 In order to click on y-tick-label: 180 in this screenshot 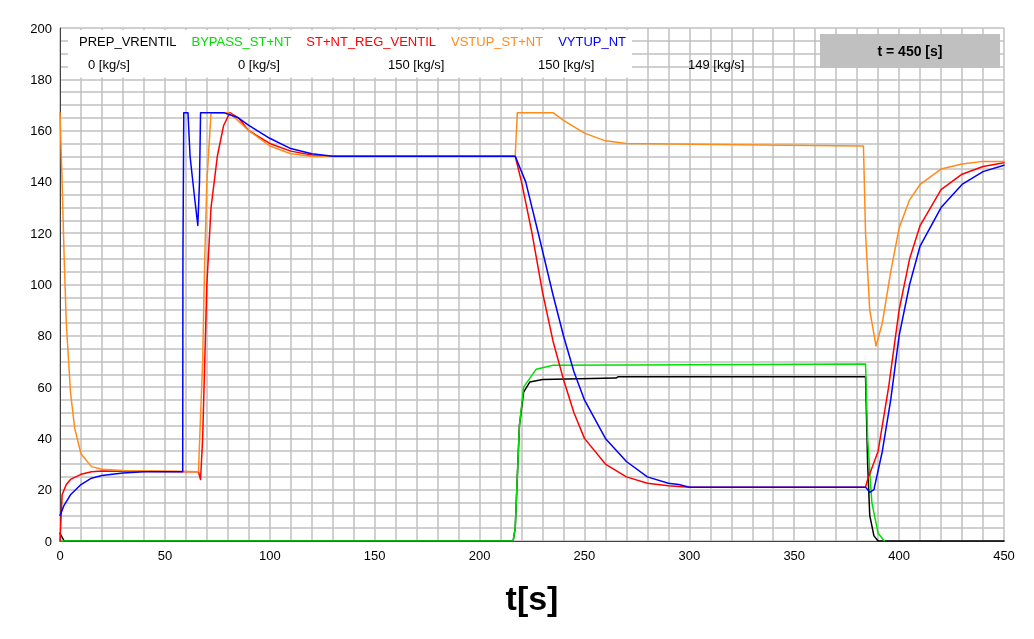, I will do `click(41, 79)`.